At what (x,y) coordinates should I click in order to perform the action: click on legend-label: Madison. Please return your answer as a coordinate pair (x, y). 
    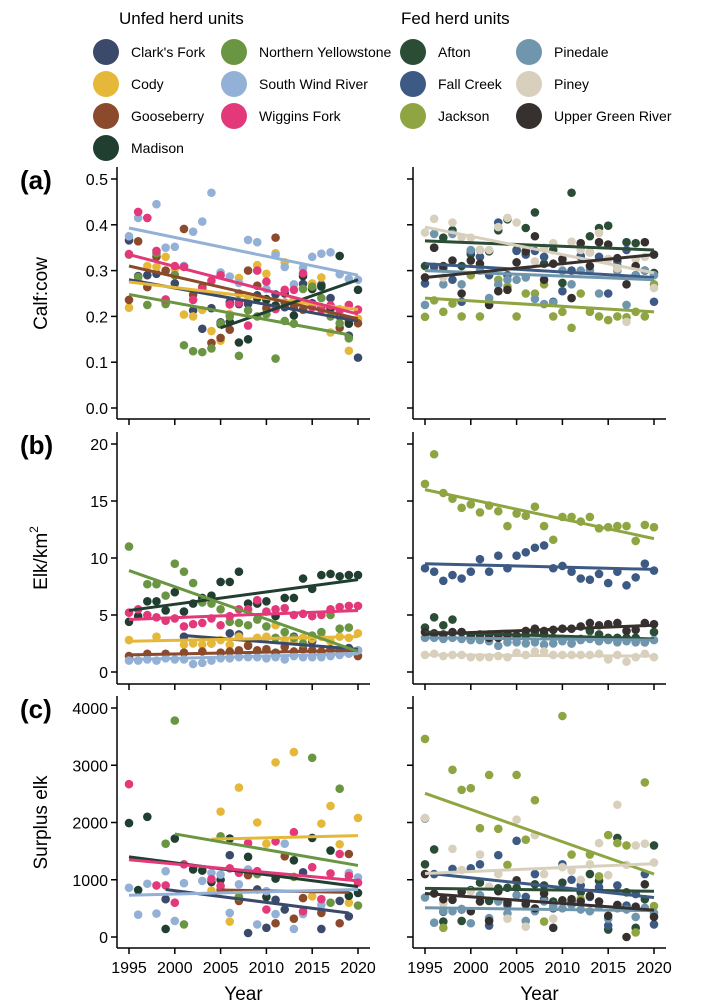
    Looking at the image, I should click on (157, 148).